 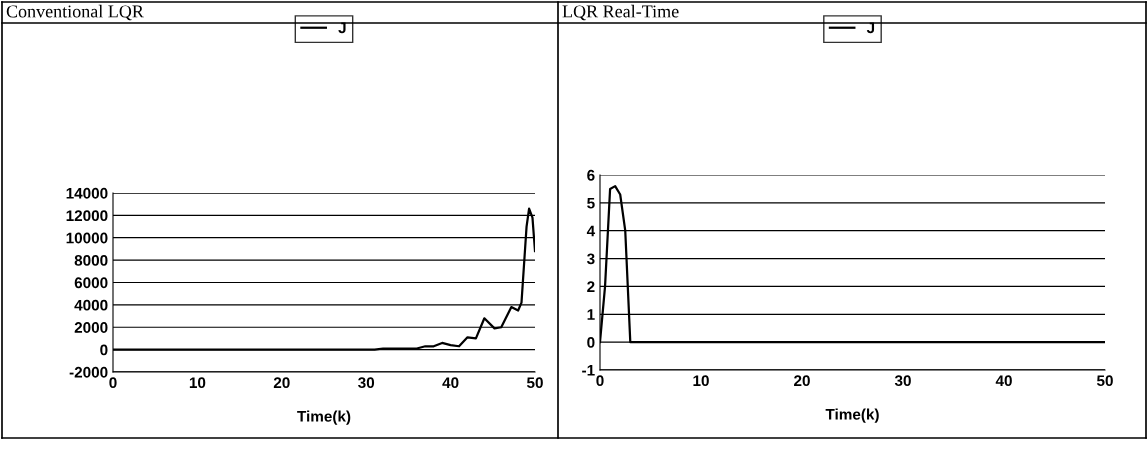 What do you see at coordinates (591, 314) in the screenshot?
I see `y-tick-label: 1` at bounding box center [591, 314].